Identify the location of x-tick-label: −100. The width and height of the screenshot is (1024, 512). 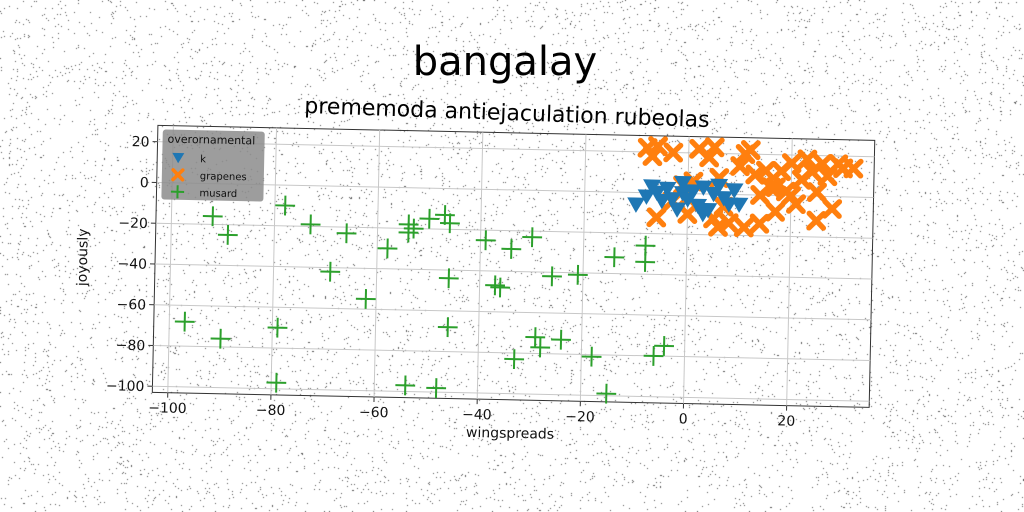
(167, 408).